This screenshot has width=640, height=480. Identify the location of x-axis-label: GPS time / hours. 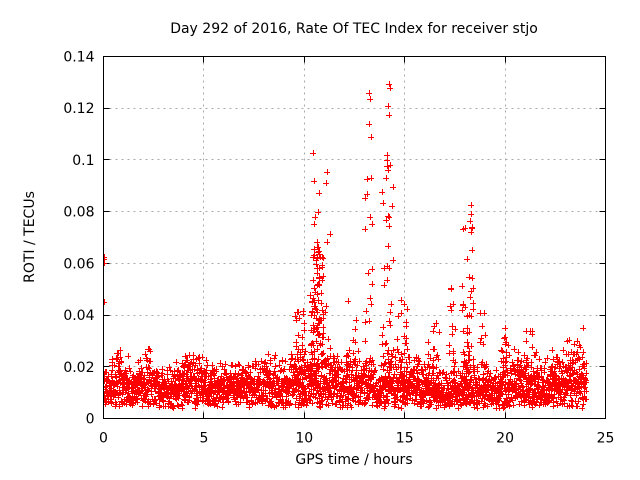
(354, 460).